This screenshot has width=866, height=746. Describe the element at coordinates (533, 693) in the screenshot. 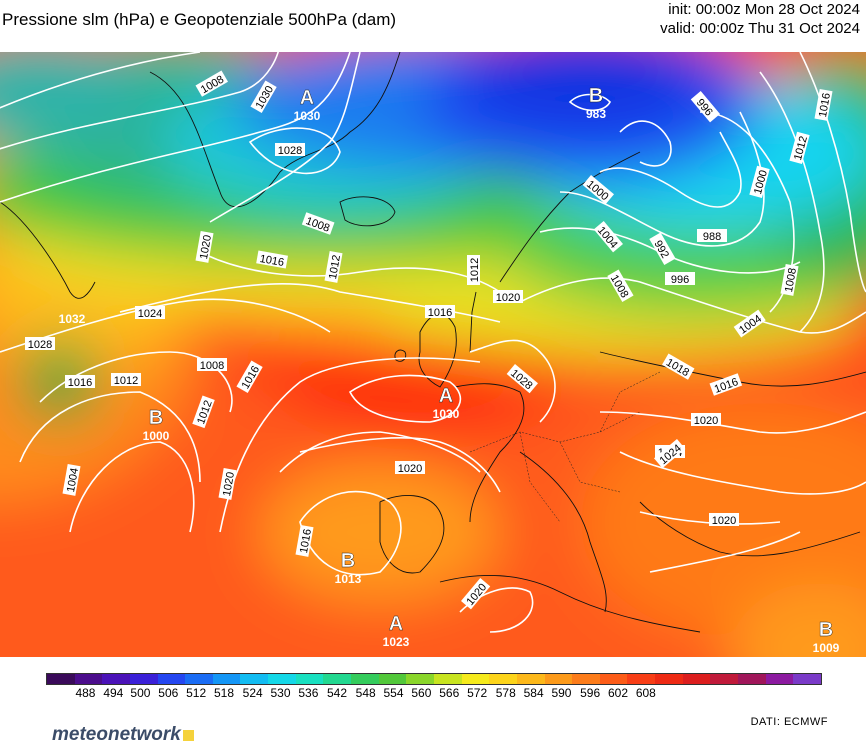

I see `color-scale-tick-label: 584` at that location.